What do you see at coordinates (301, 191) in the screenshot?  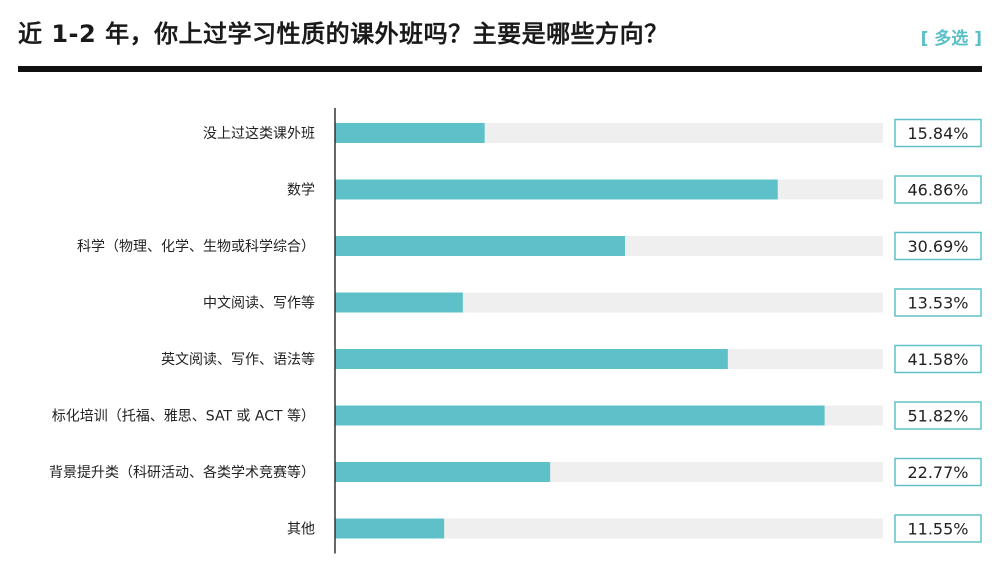 I see `category-label: 数学` at bounding box center [301, 191].